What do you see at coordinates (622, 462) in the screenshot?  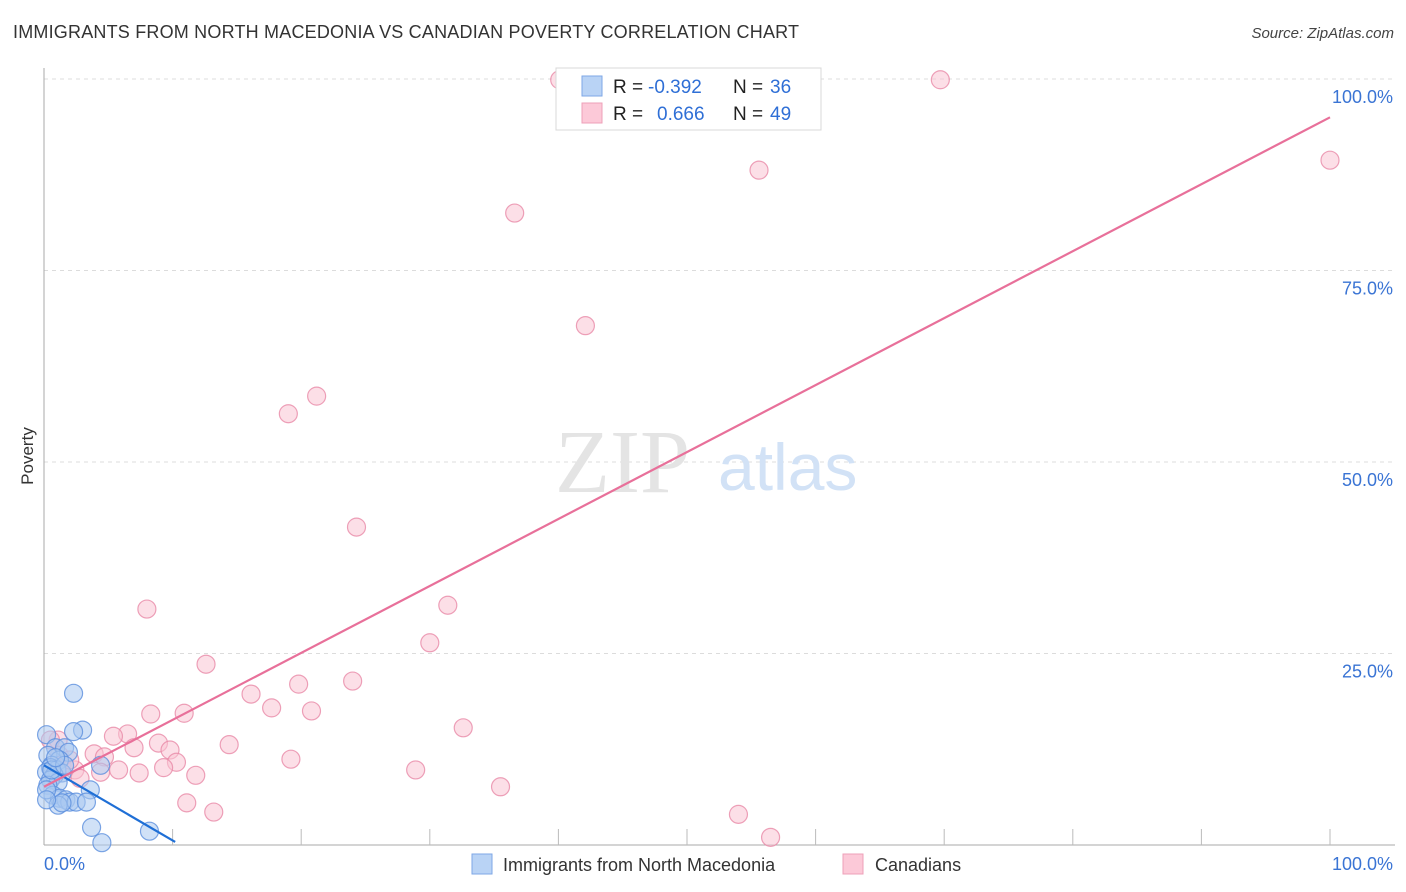 I see `watermark-zip: ZIP` at bounding box center [622, 462].